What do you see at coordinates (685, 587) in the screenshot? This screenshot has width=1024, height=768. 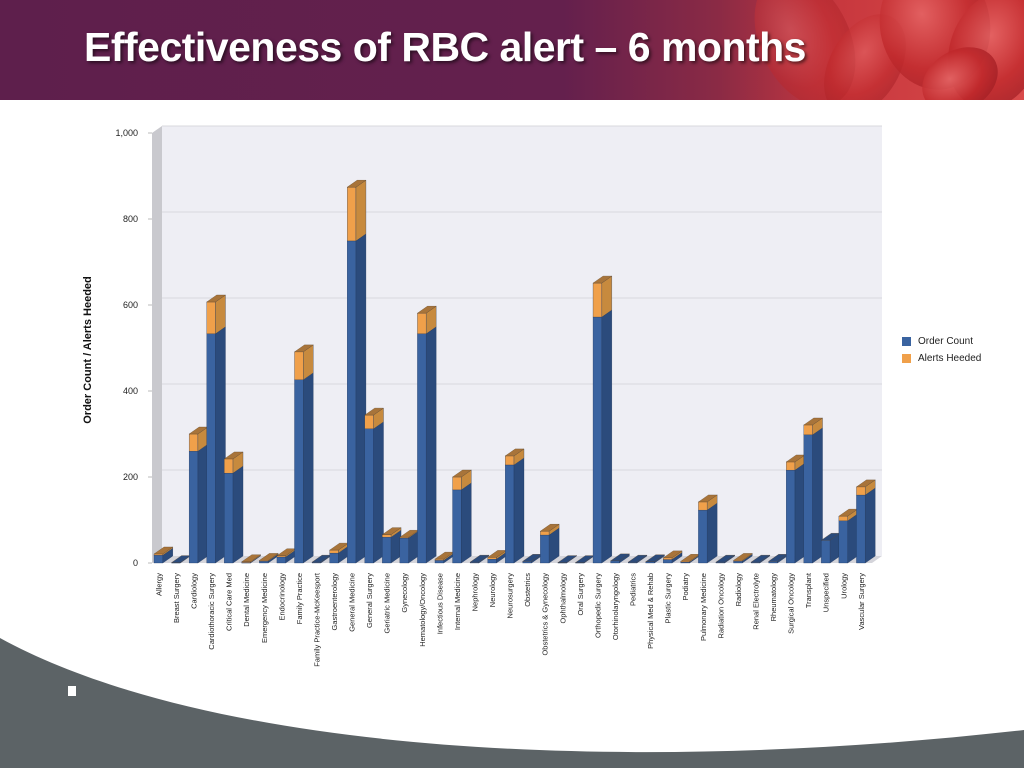 I see `x-tick-label: Podiatry` at bounding box center [685, 587].